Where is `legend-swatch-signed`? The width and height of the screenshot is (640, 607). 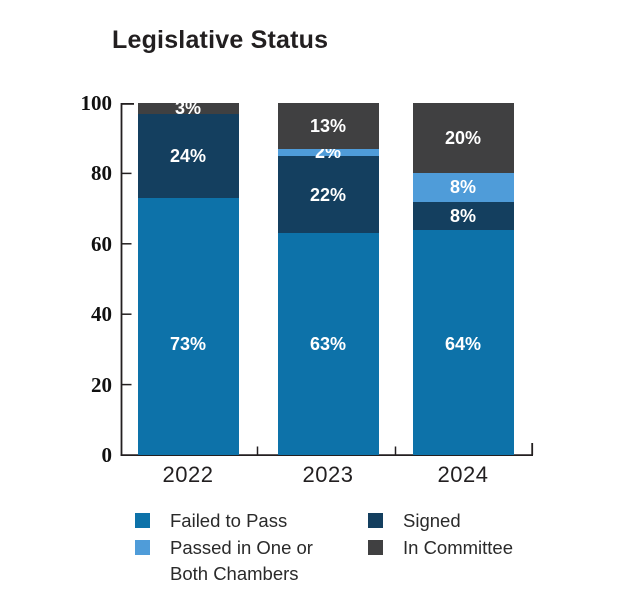 legend-swatch-signed is located at coordinates (375, 520).